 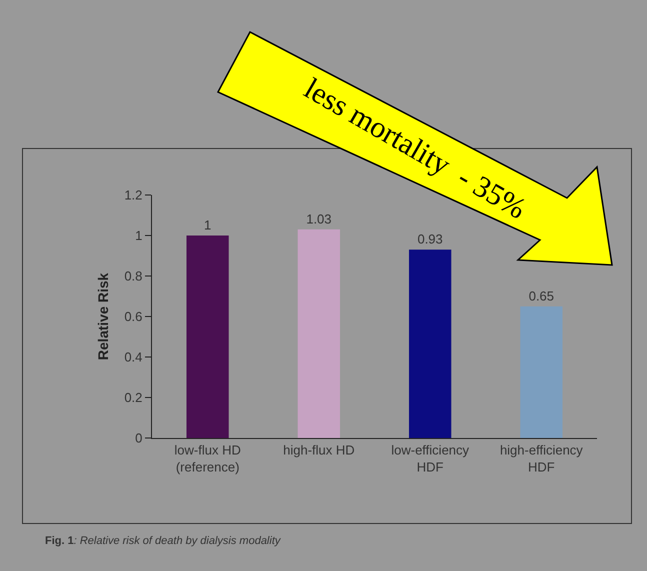 What do you see at coordinates (430, 458) in the screenshot?
I see `x-tick-label: low-efficiency HDF` at bounding box center [430, 458].